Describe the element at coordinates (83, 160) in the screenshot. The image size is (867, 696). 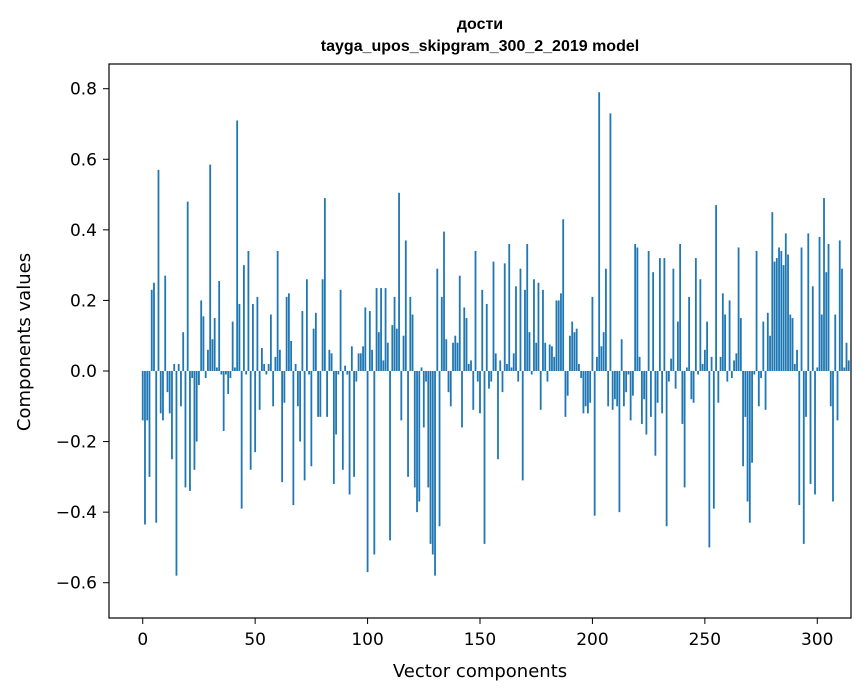
I see `y-tick-label: 0.6` at that location.